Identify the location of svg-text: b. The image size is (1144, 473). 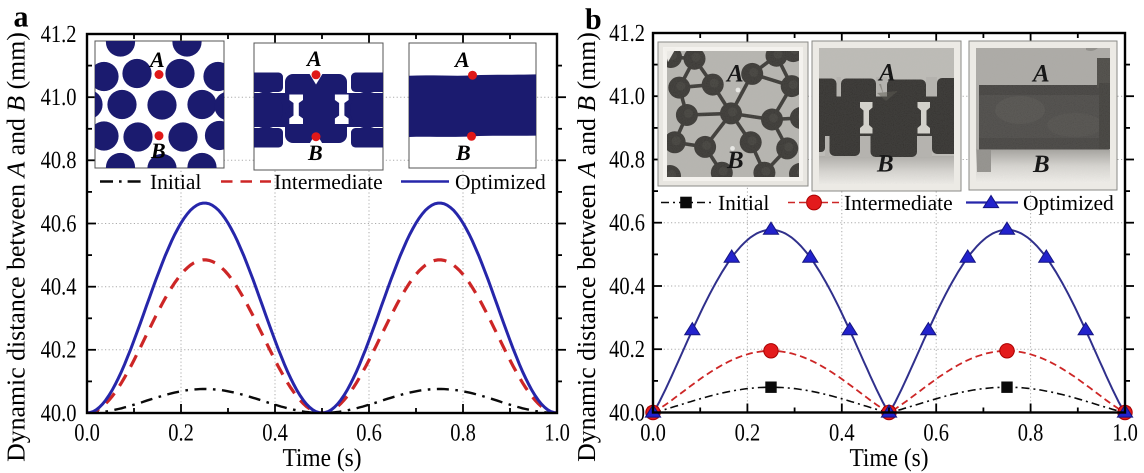
(593, 19).